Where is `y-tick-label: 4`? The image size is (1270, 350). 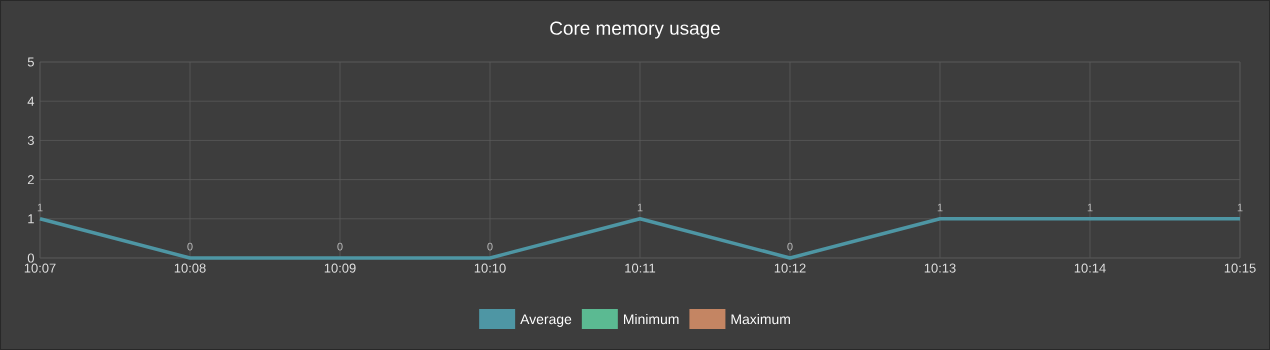
y-tick-label: 4 is located at coordinates (31, 101).